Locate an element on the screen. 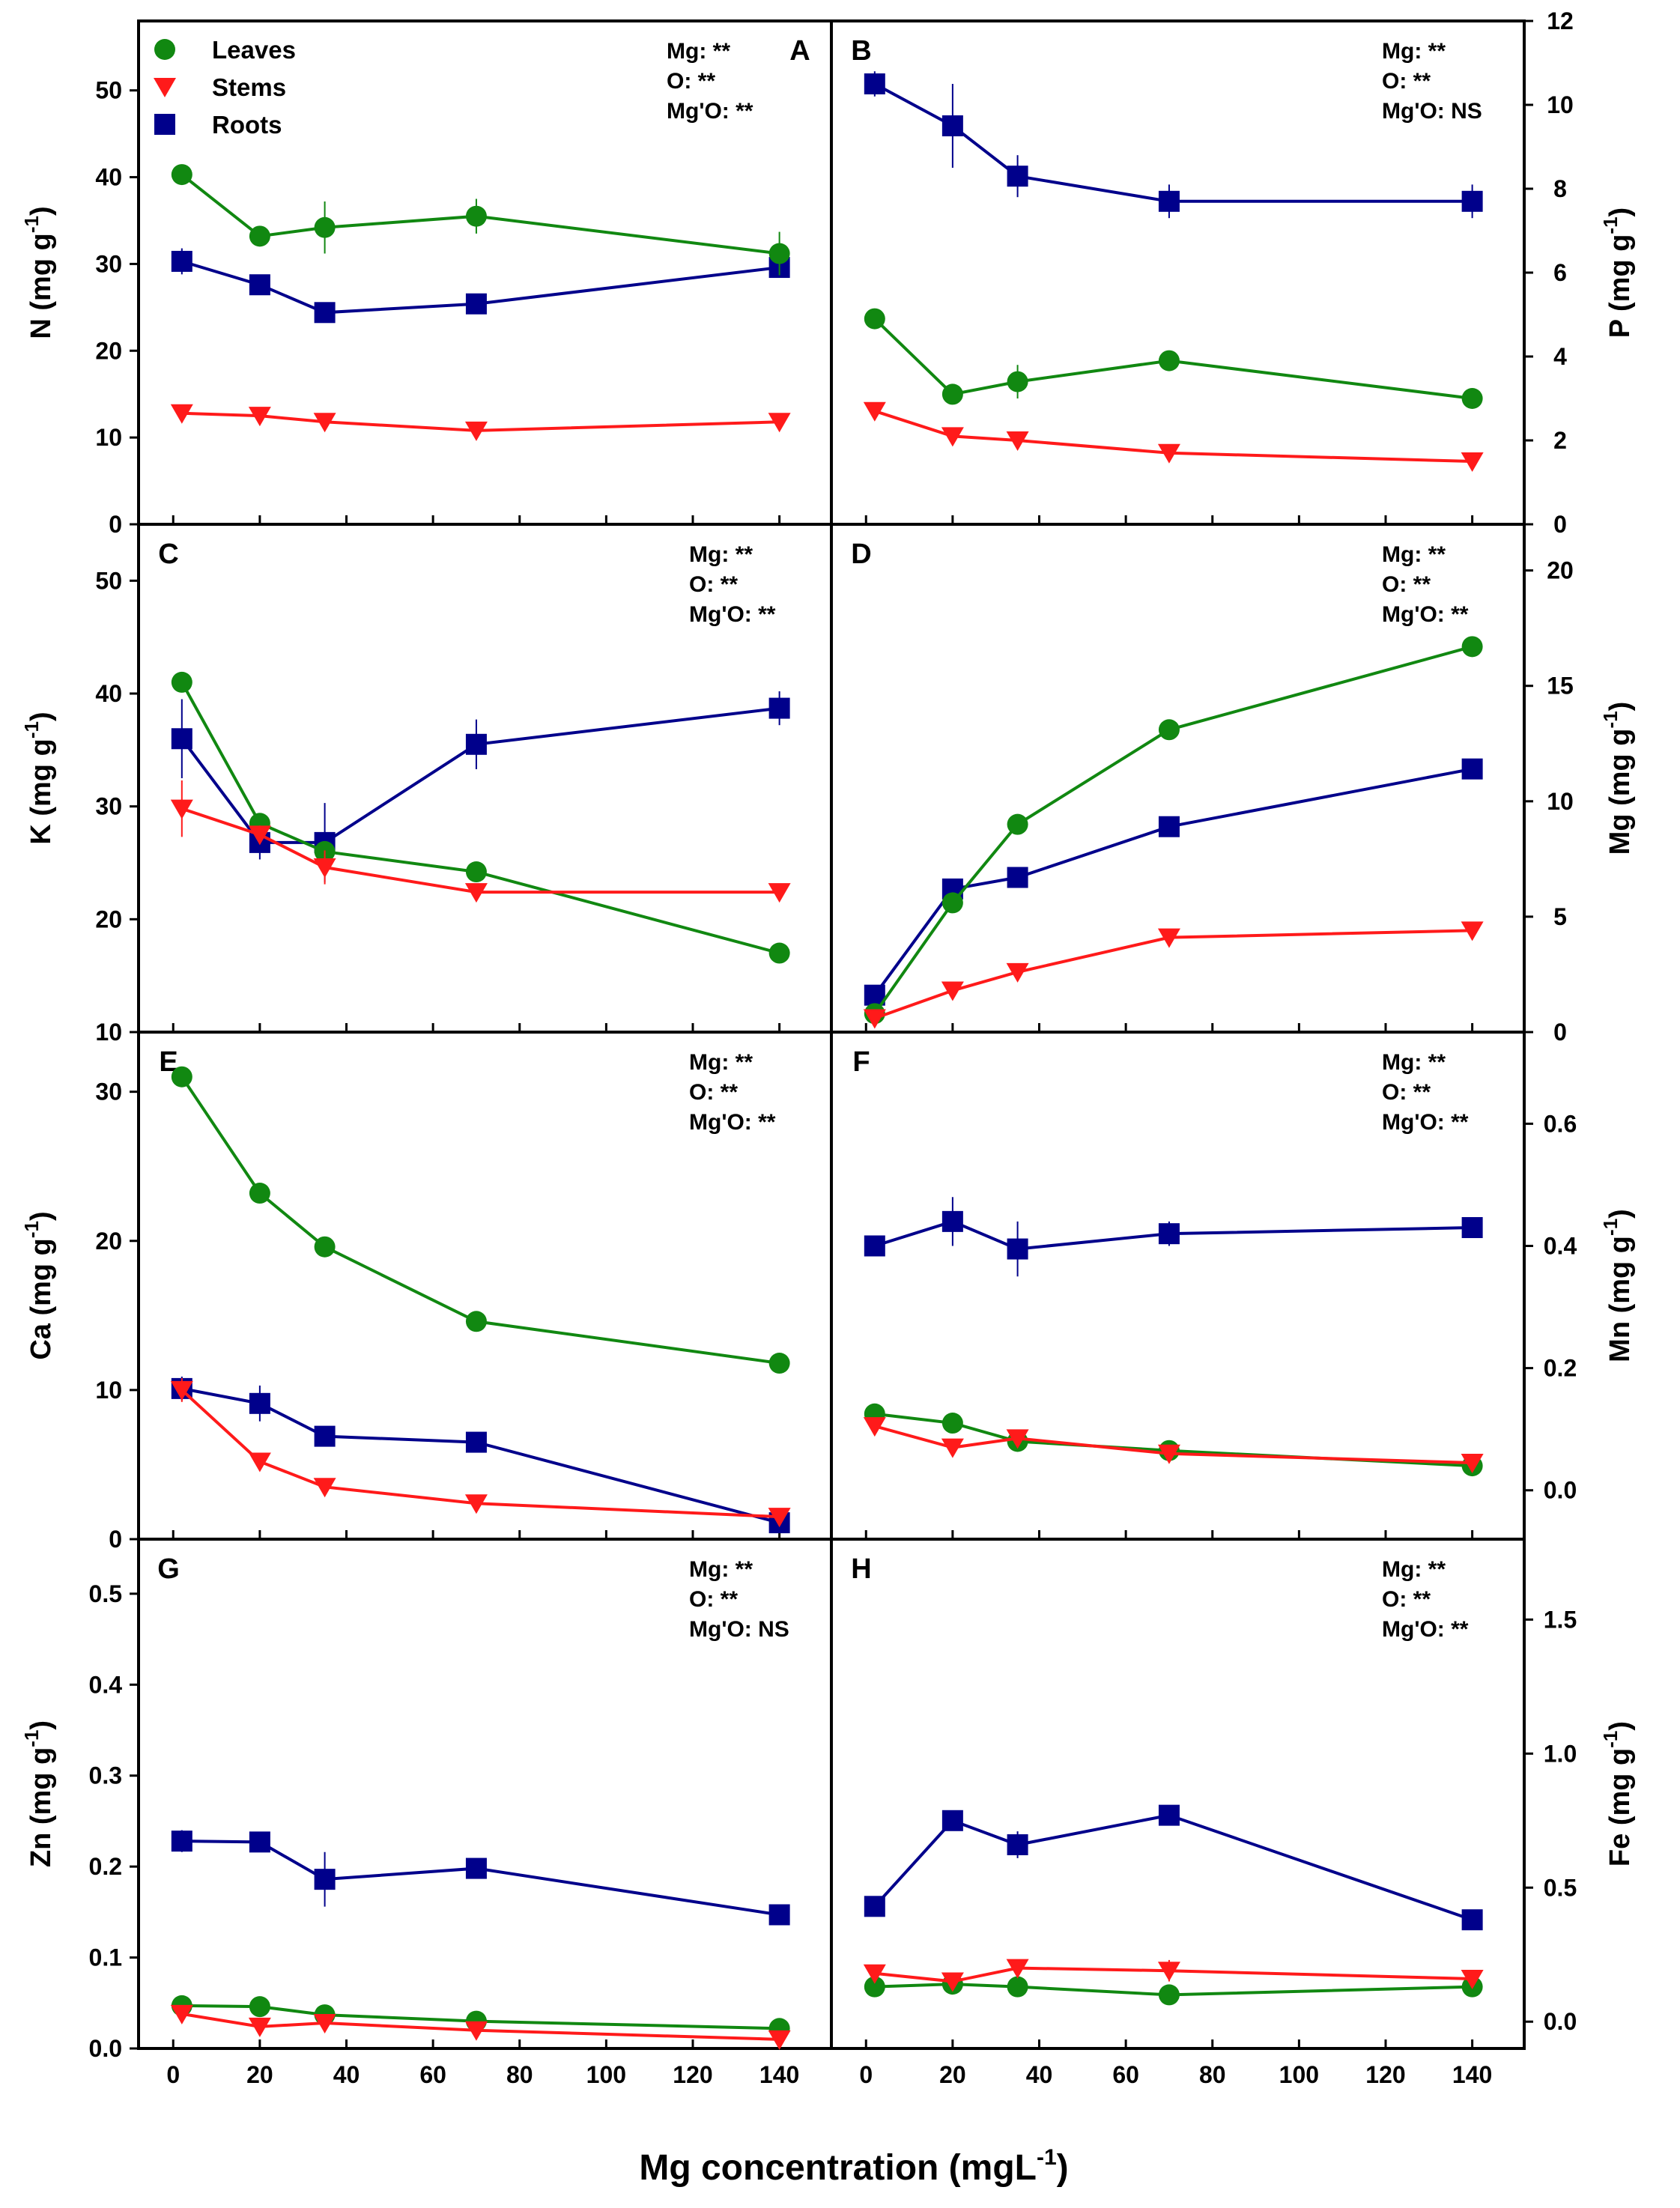  legend: Leaves Stems Roots is located at coordinates (225, 88).